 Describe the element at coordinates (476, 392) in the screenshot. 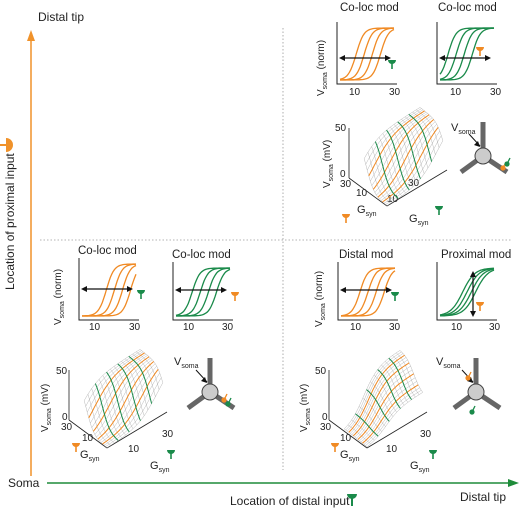

I see `panel-mid-right-neuron-soma` at that location.